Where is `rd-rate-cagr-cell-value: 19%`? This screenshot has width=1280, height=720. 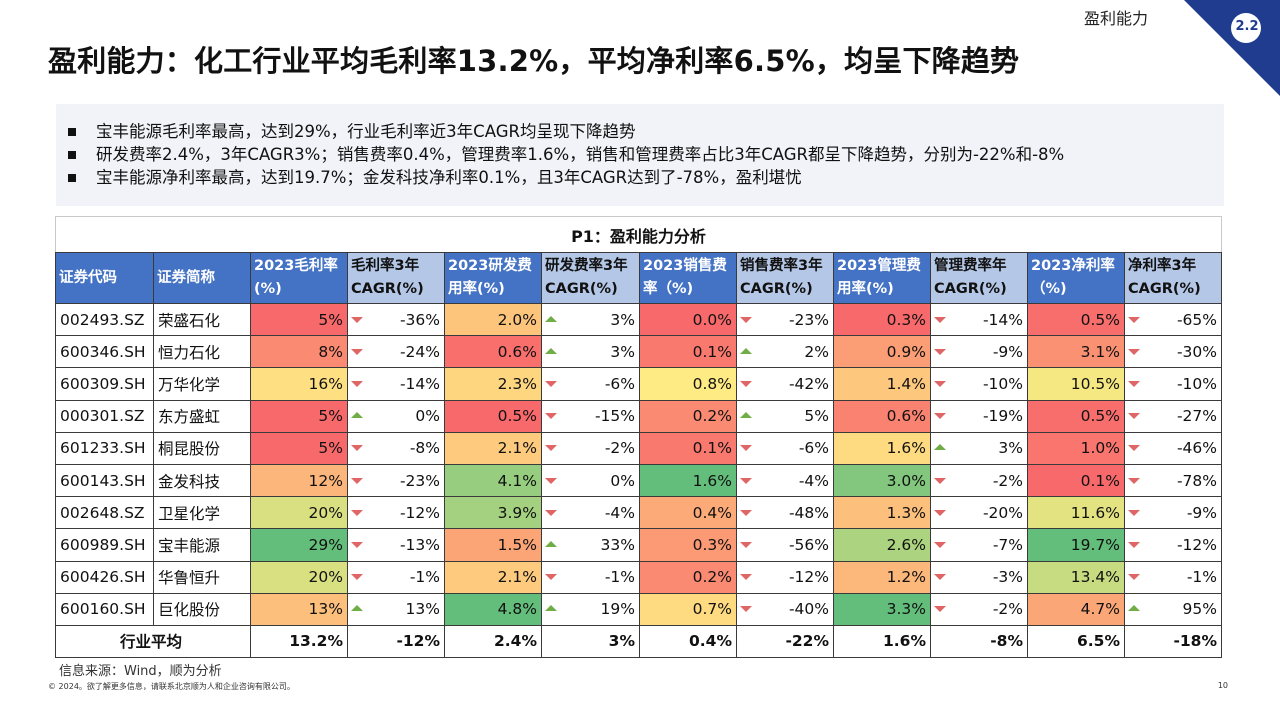 rd-rate-cagr-cell-value: 19% is located at coordinates (617, 609).